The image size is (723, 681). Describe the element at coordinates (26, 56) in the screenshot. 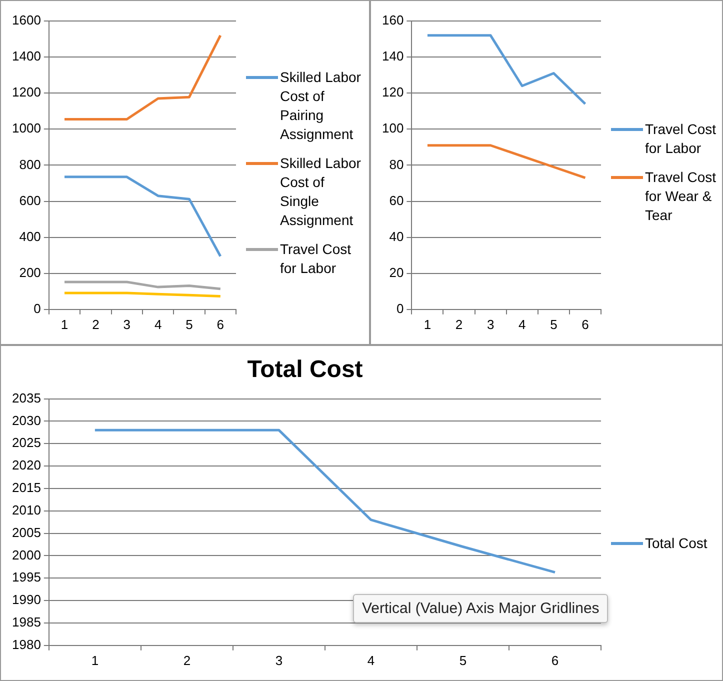

I see `y-tick-label: 1400` at that location.